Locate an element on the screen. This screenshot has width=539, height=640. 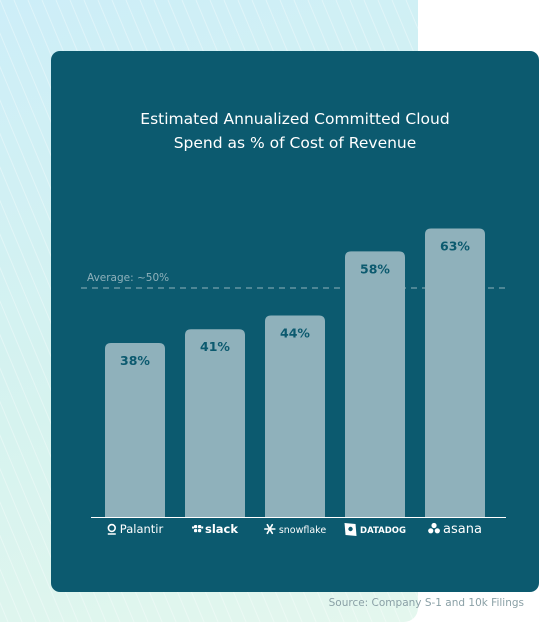
bar-asana is located at coordinates (455, 372).